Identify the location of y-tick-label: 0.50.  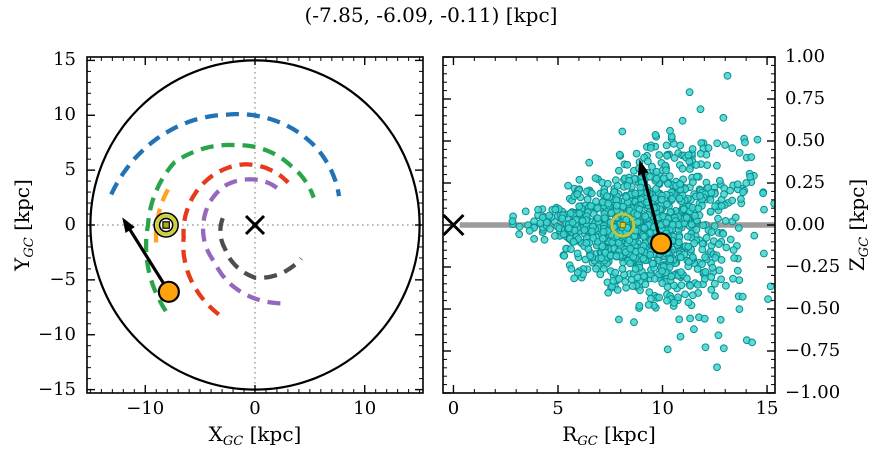
(805, 140).